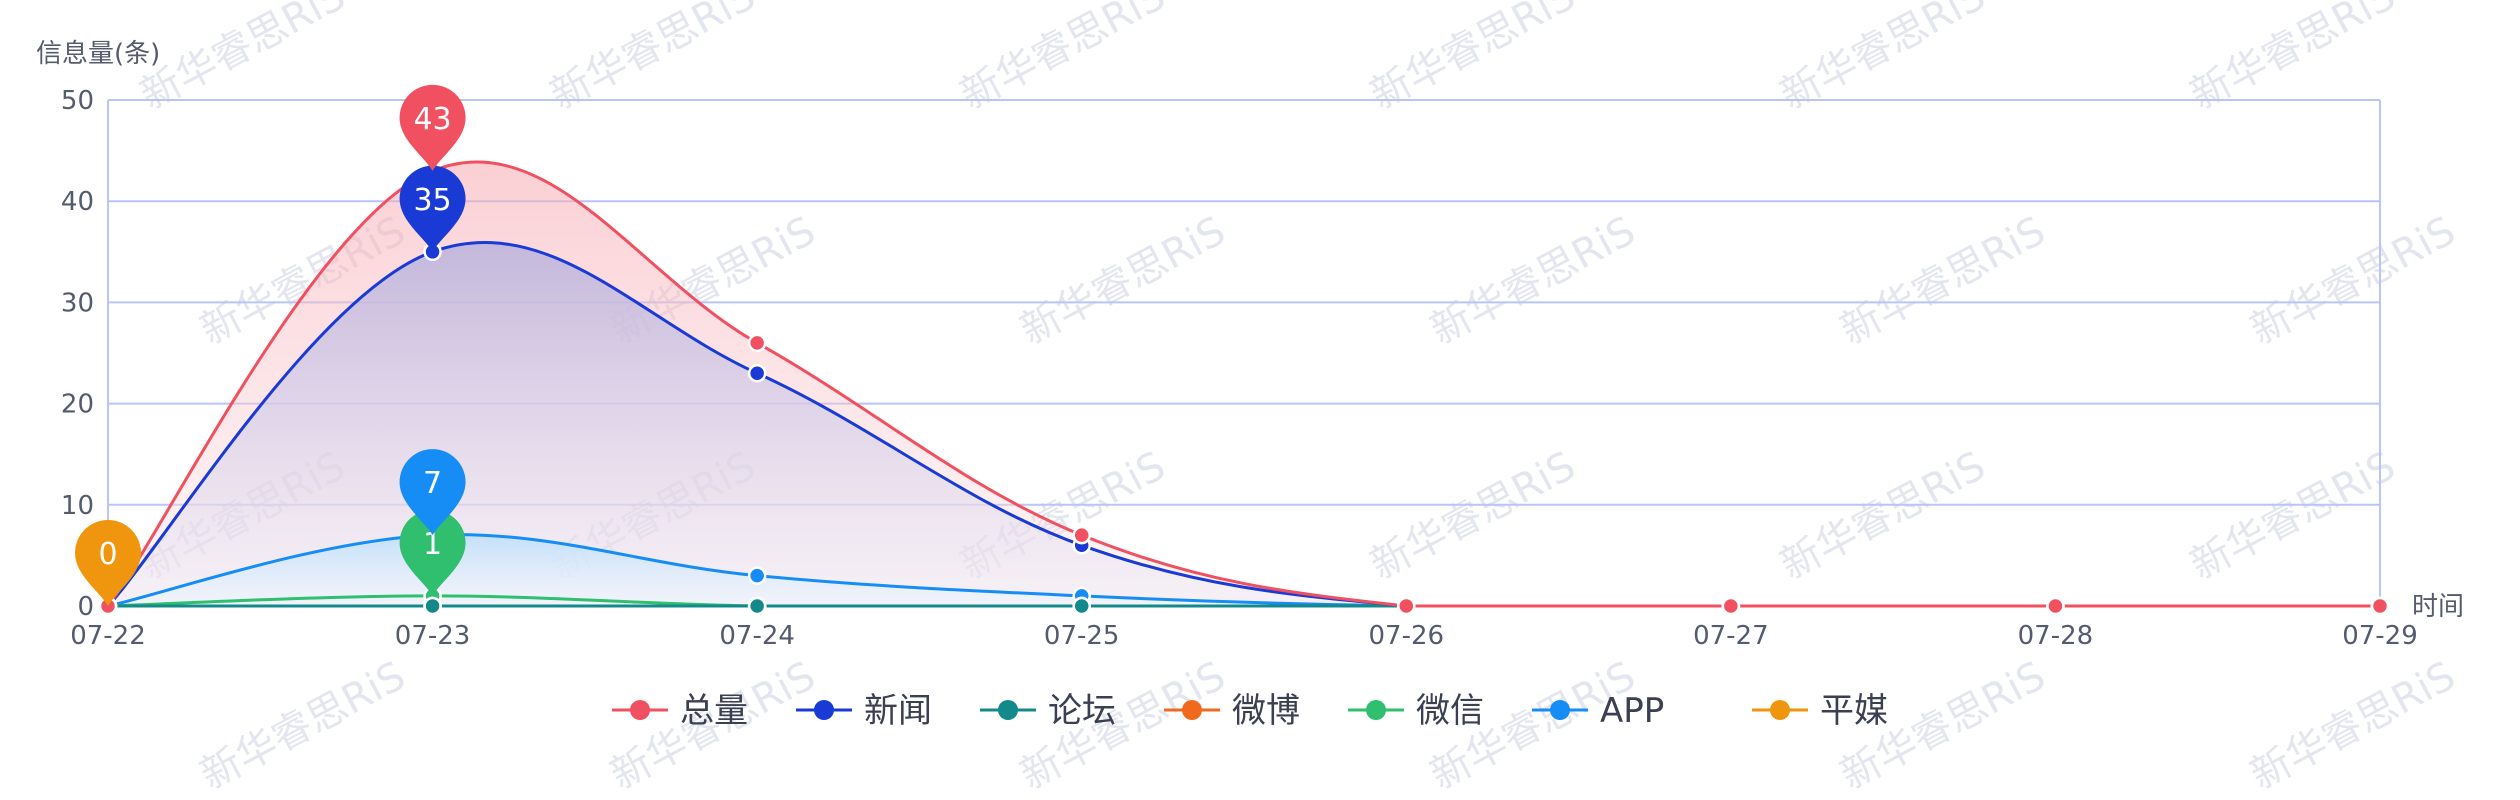  I want to click on legend-item: 微博, so click(1232, 711).